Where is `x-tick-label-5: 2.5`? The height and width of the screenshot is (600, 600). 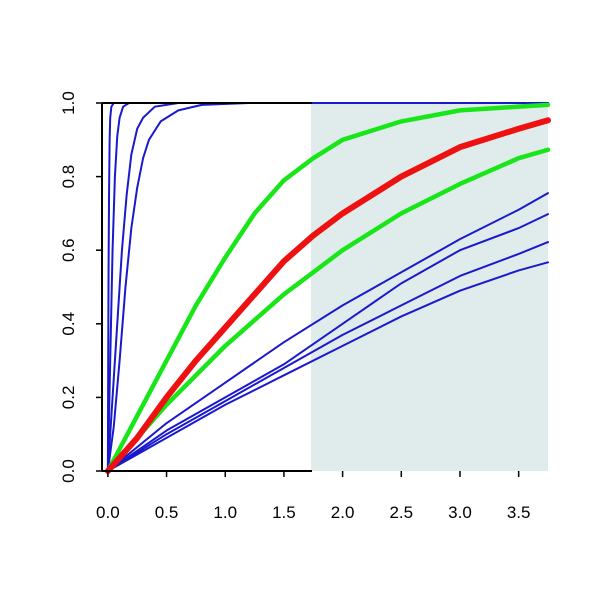
x-tick-label-5: 2.5 is located at coordinates (401, 512).